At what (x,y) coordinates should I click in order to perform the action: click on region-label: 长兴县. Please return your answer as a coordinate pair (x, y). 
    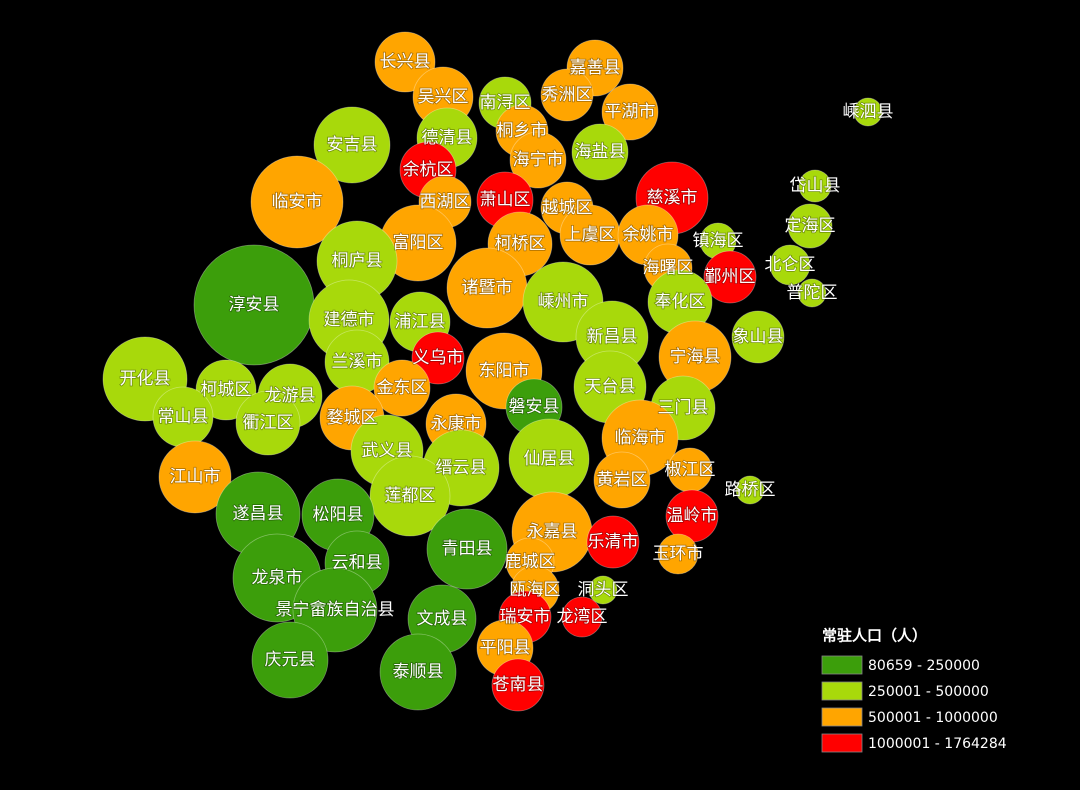
    Looking at the image, I should click on (405, 62).